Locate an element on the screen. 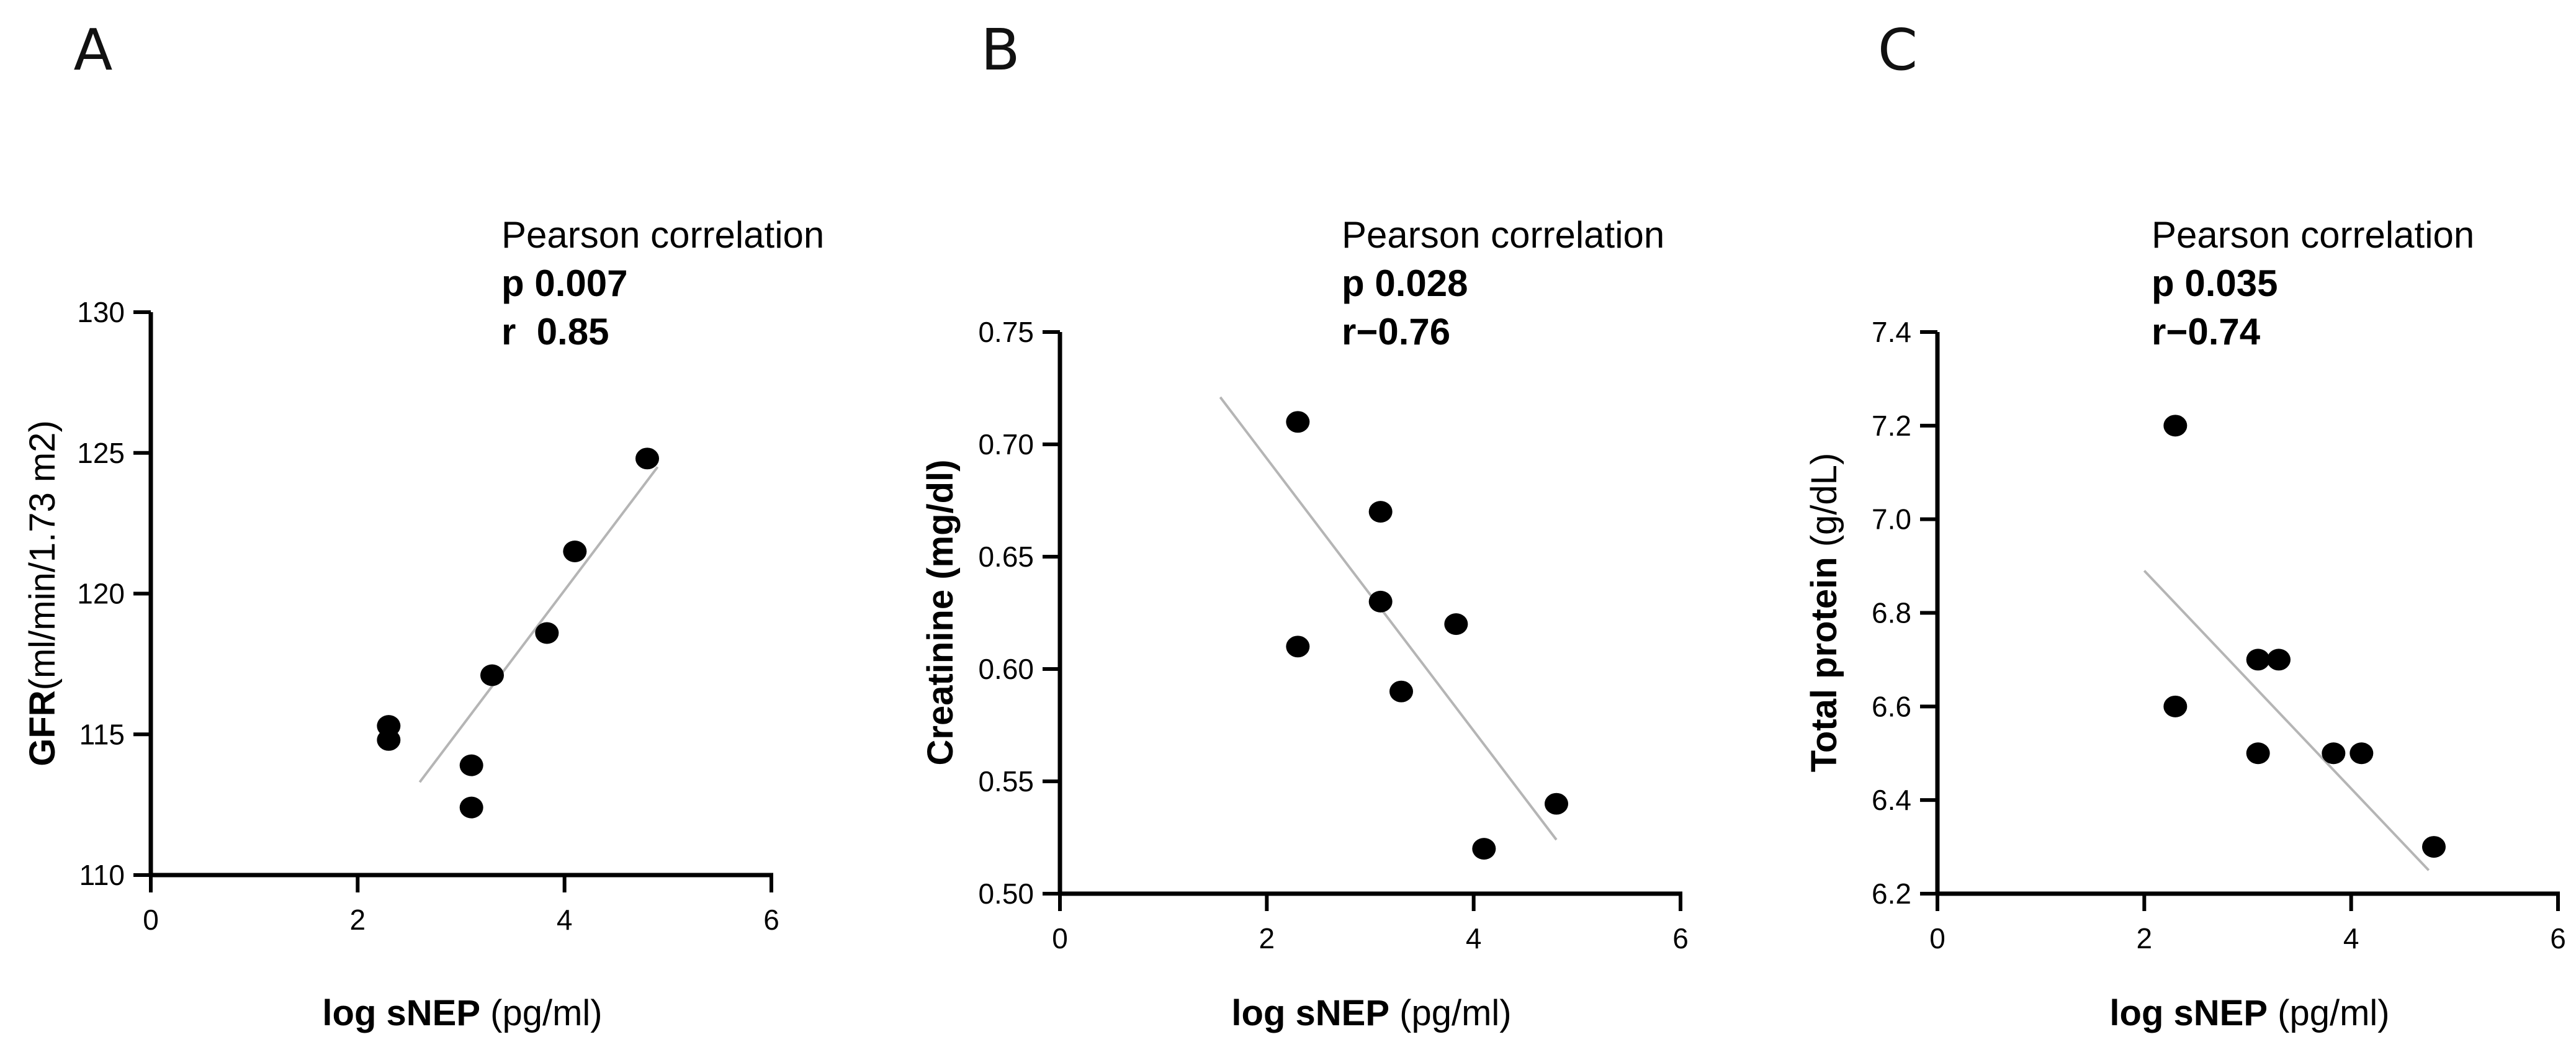  panel-a-stats-title: Pearson correlation is located at coordinates (663, 235).